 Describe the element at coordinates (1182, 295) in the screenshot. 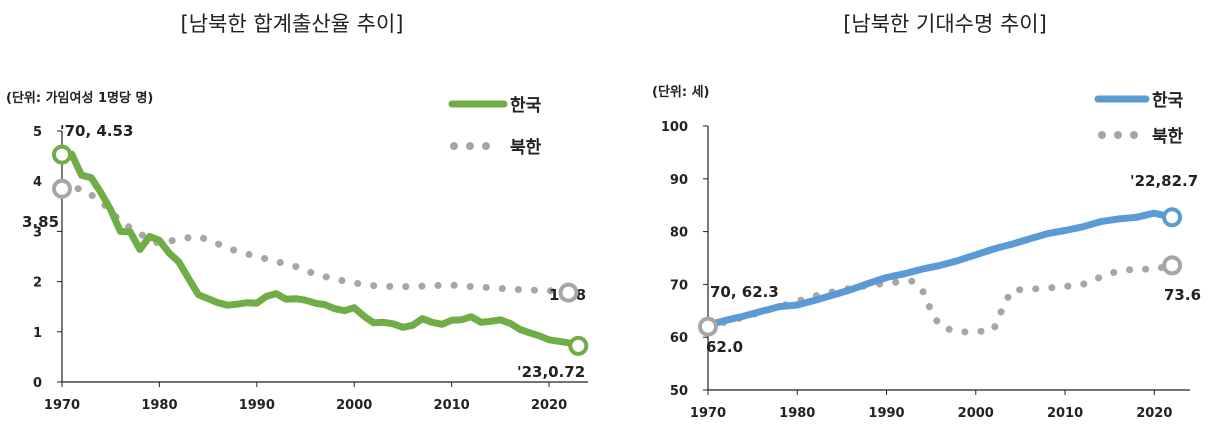

I see `life-annotation-north-2022: 73.6` at that location.